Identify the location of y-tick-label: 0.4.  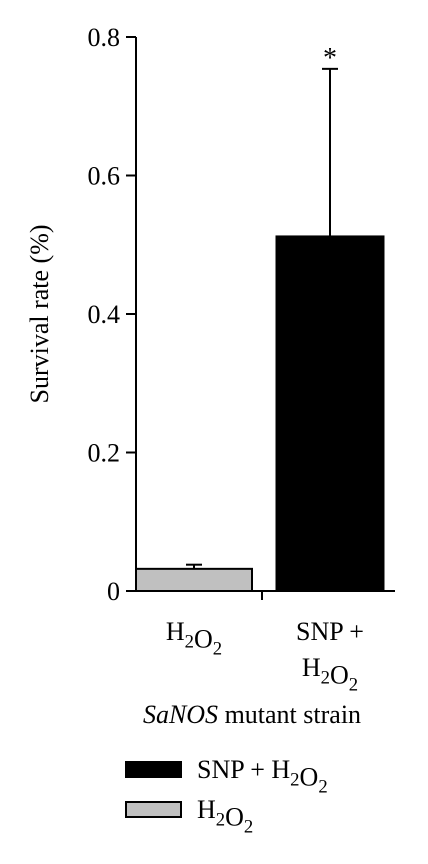
(104, 314).